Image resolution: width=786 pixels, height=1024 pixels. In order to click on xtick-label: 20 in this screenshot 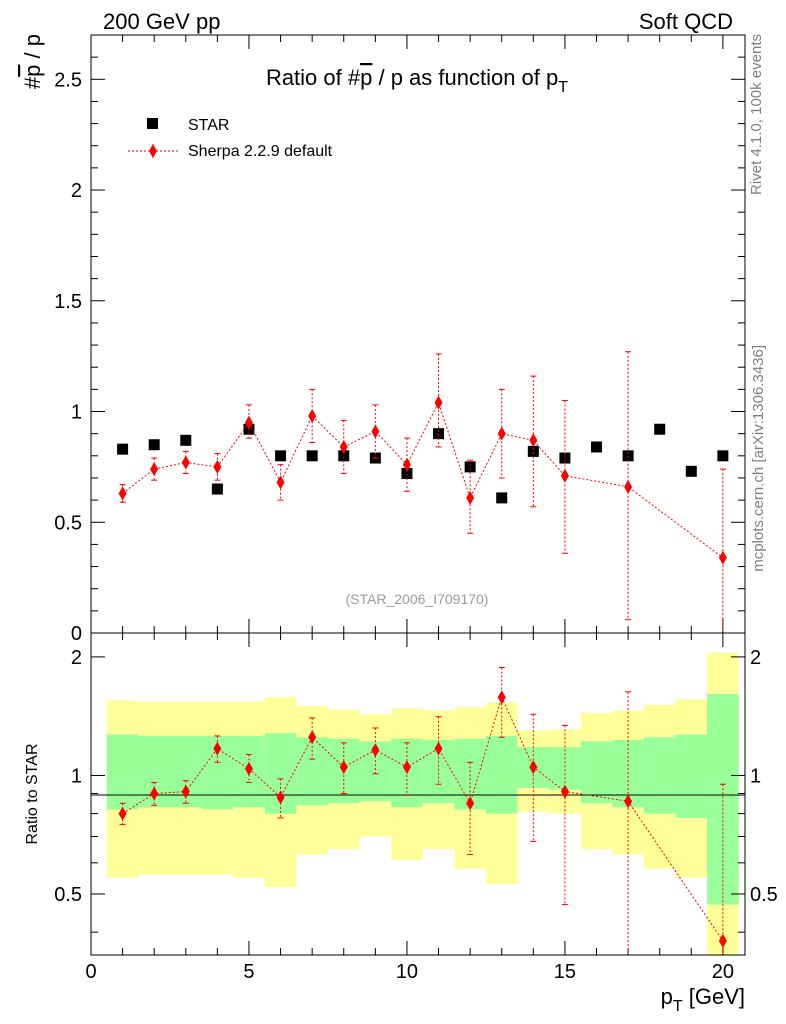, I will do `click(723, 972)`.